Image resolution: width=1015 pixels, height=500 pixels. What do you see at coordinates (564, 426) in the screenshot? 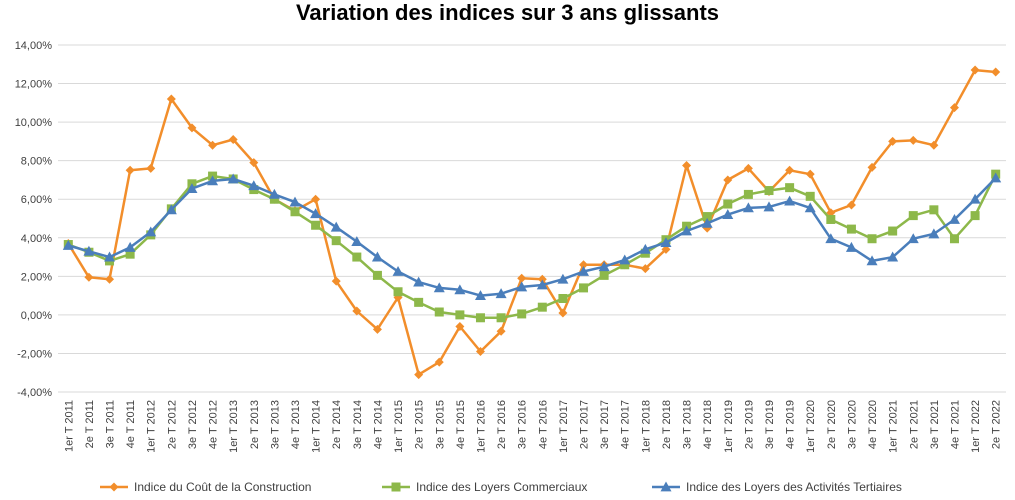
I see `x-tick-label: 1er T 2017` at bounding box center [564, 426].